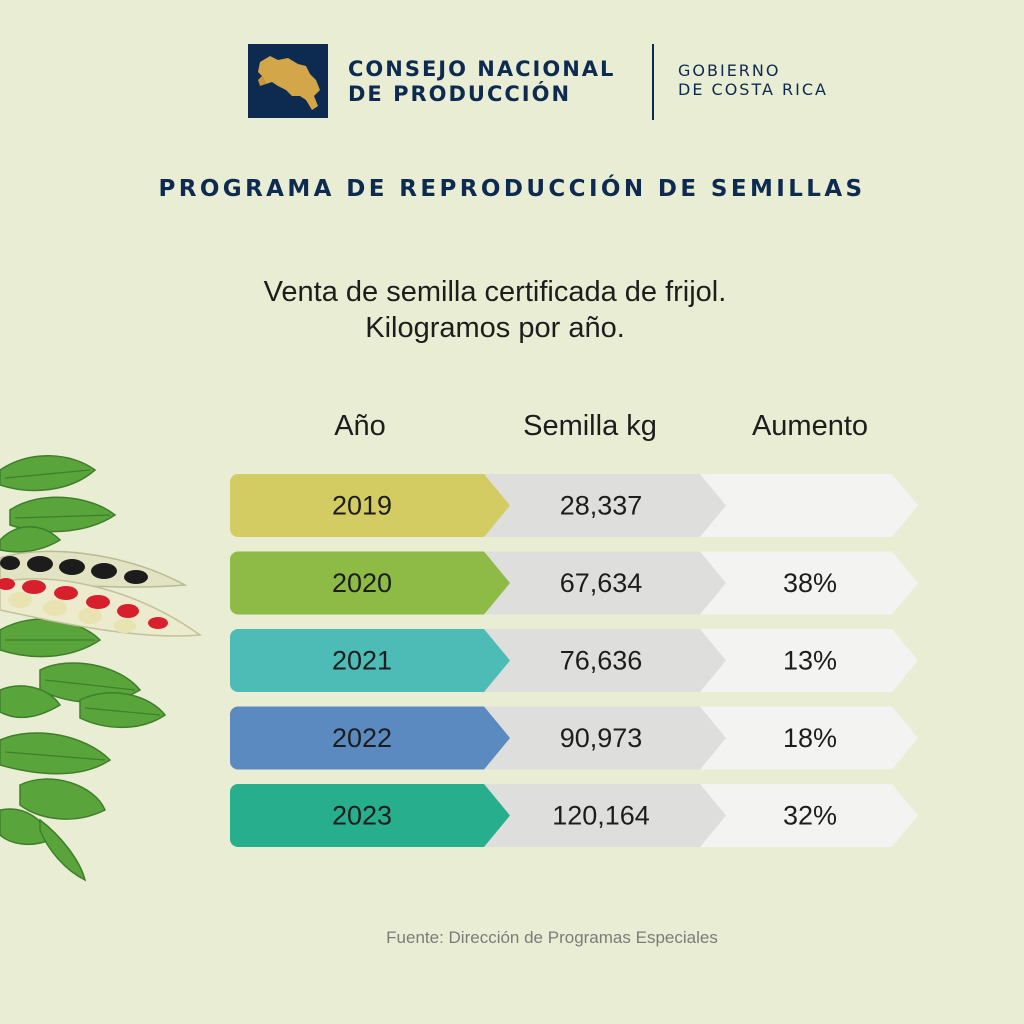 The height and width of the screenshot is (1024, 1024). Describe the element at coordinates (810, 661) in the screenshot. I see `increase-value: 13%` at that location.